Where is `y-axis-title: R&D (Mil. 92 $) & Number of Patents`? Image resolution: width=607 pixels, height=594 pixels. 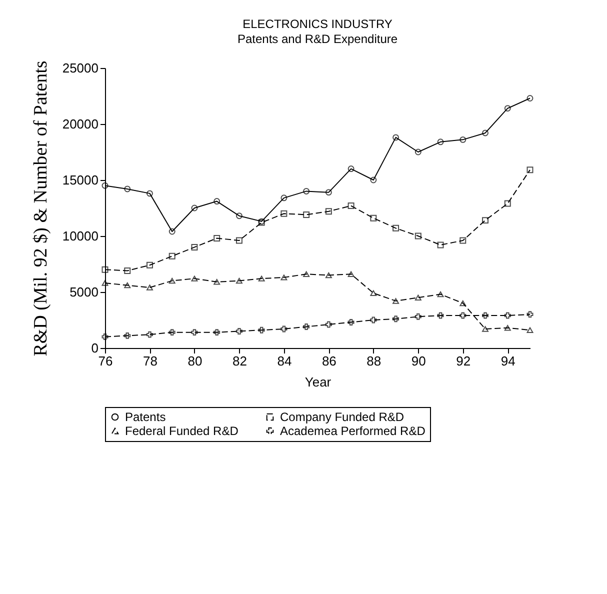
y-axis-title: R&D (Mil. 92 $) & Number of Patents is located at coordinates (41, 208).